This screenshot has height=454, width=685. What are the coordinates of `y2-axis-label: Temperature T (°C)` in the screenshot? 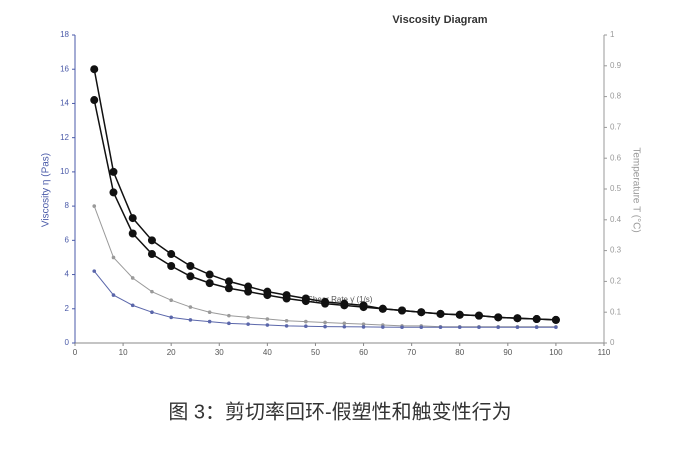 It's located at (635, 189).